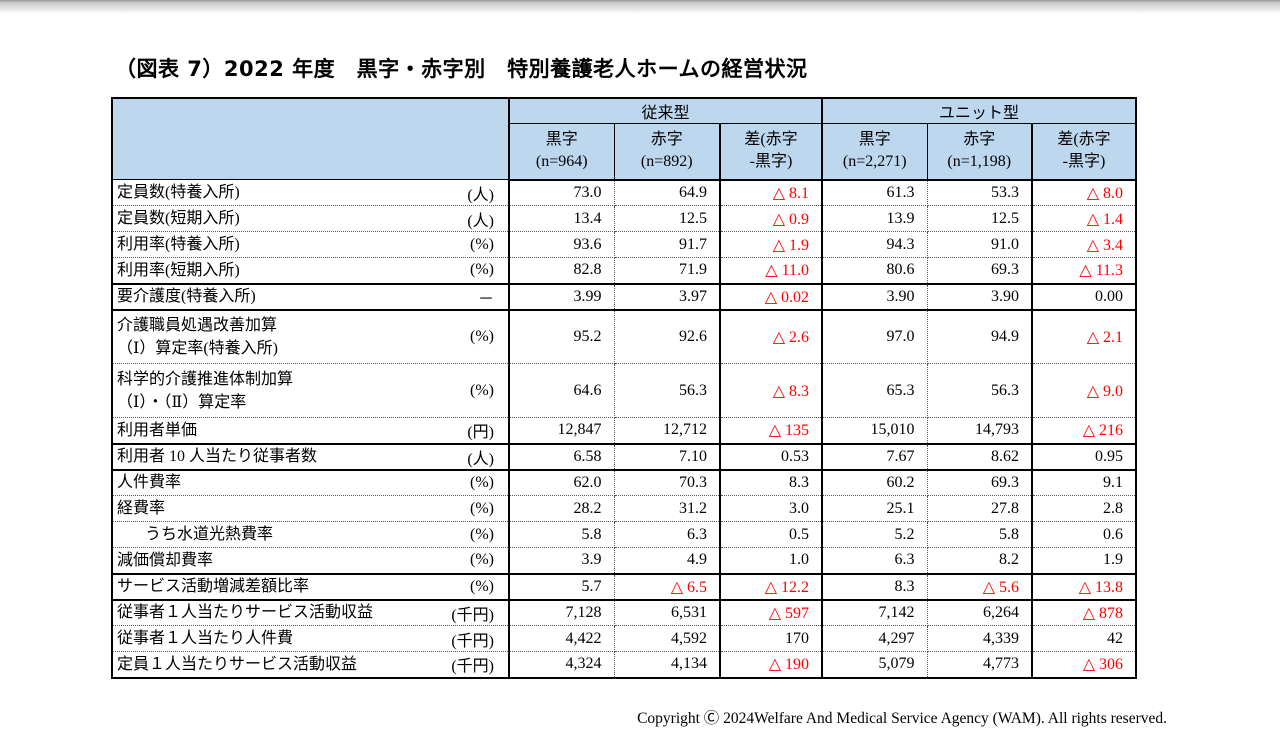 This screenshot has height=748, width=1280. What do you see at coordinates (875, 152) in the screenshot?
I see `col-header-unit-surplus: 黒字 (n=2,271)` at bounding box center [875, 152].